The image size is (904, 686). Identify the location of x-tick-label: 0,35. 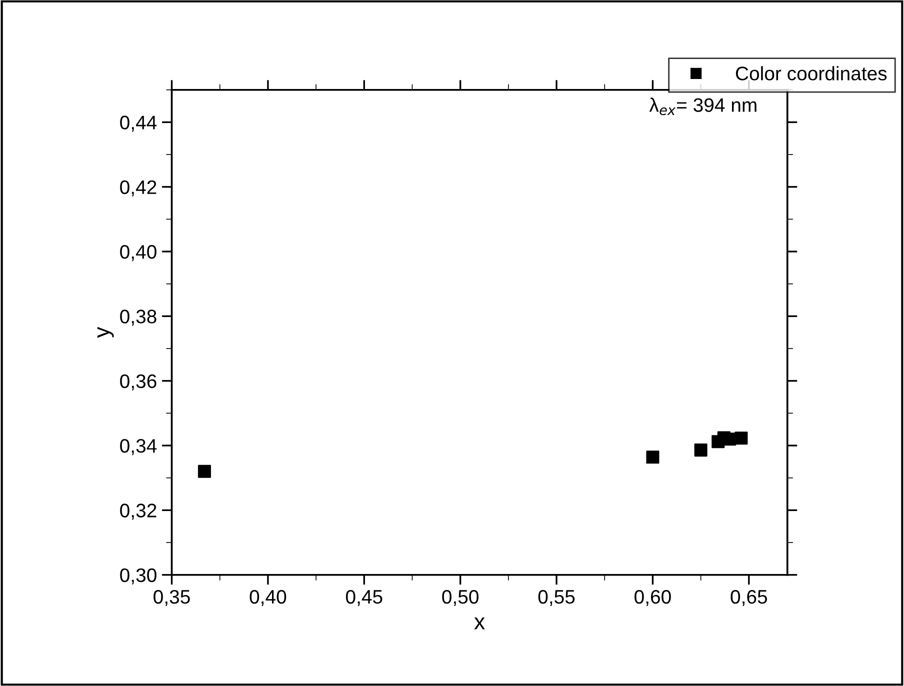
(172, 598).